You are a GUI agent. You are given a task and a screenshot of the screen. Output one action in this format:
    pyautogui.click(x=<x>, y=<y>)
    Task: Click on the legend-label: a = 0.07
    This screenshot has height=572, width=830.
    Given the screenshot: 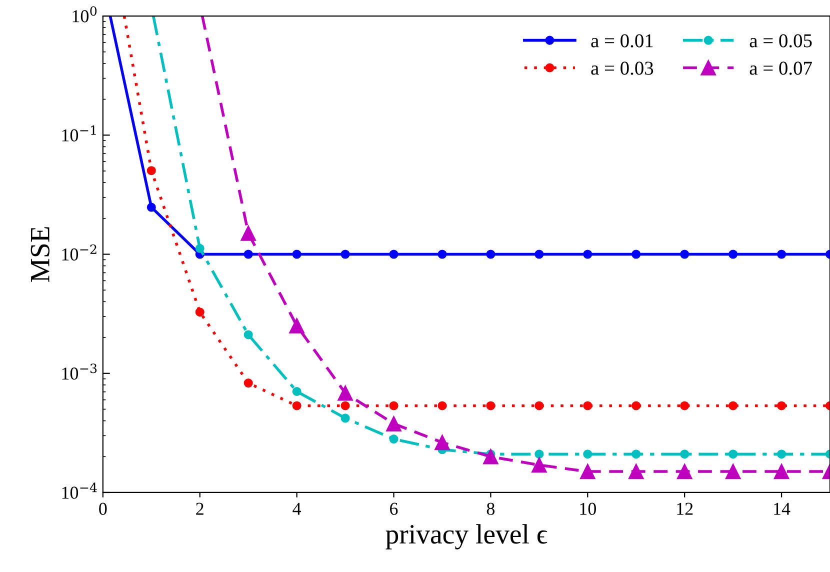 What is the action you would take?
    pyautogui.click(x=781, y=68)
    